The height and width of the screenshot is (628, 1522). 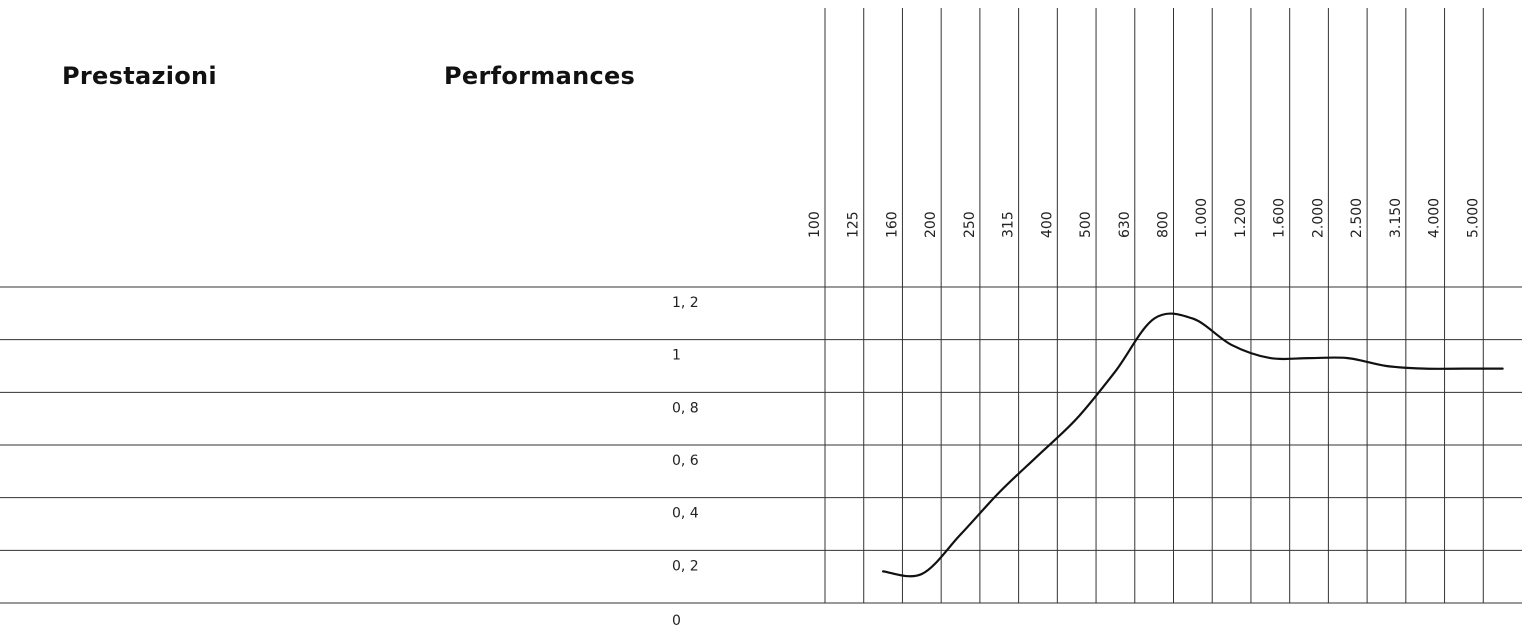 I want to click on x-tick-label: 2.500, so click(x=1357, y=218).